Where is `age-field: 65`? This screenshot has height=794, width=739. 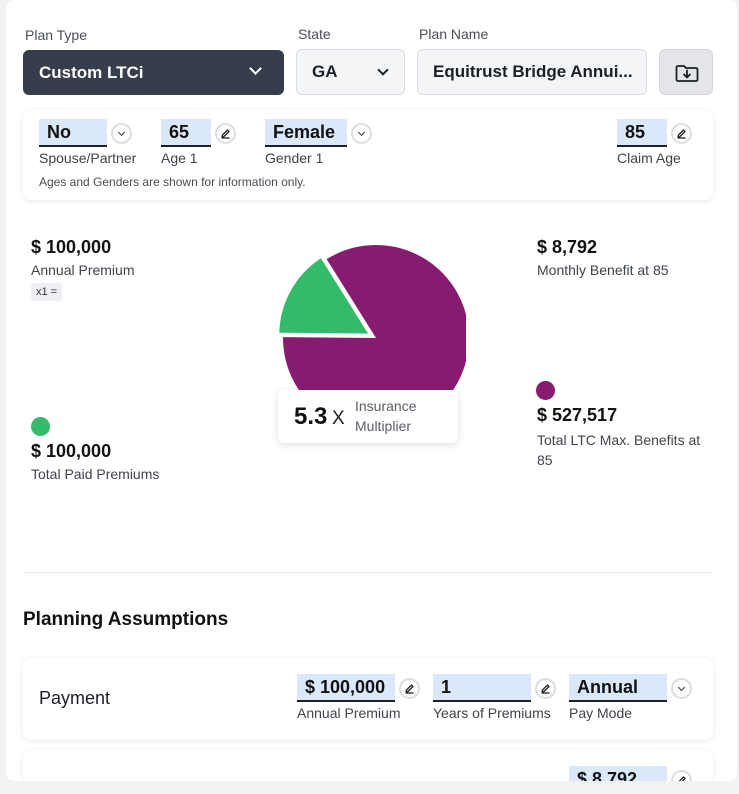 age-field: 65 is located at coordinates (186, 133).